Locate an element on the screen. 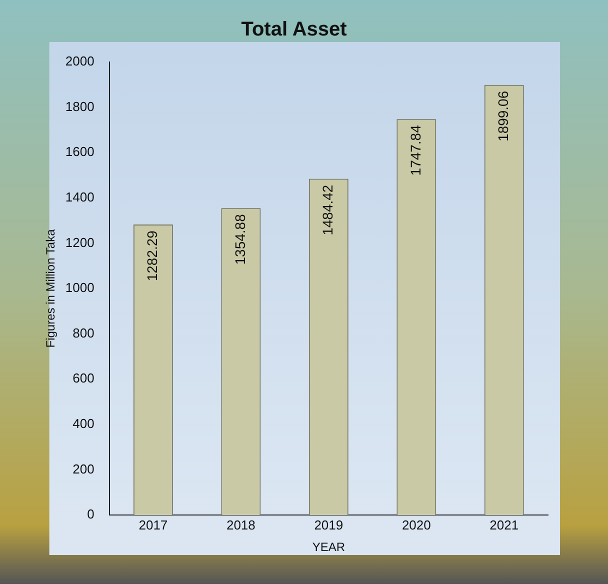 This screenshot has height=584, width=608. x-axis-title: YEAR is located at coordinates (329, 547).